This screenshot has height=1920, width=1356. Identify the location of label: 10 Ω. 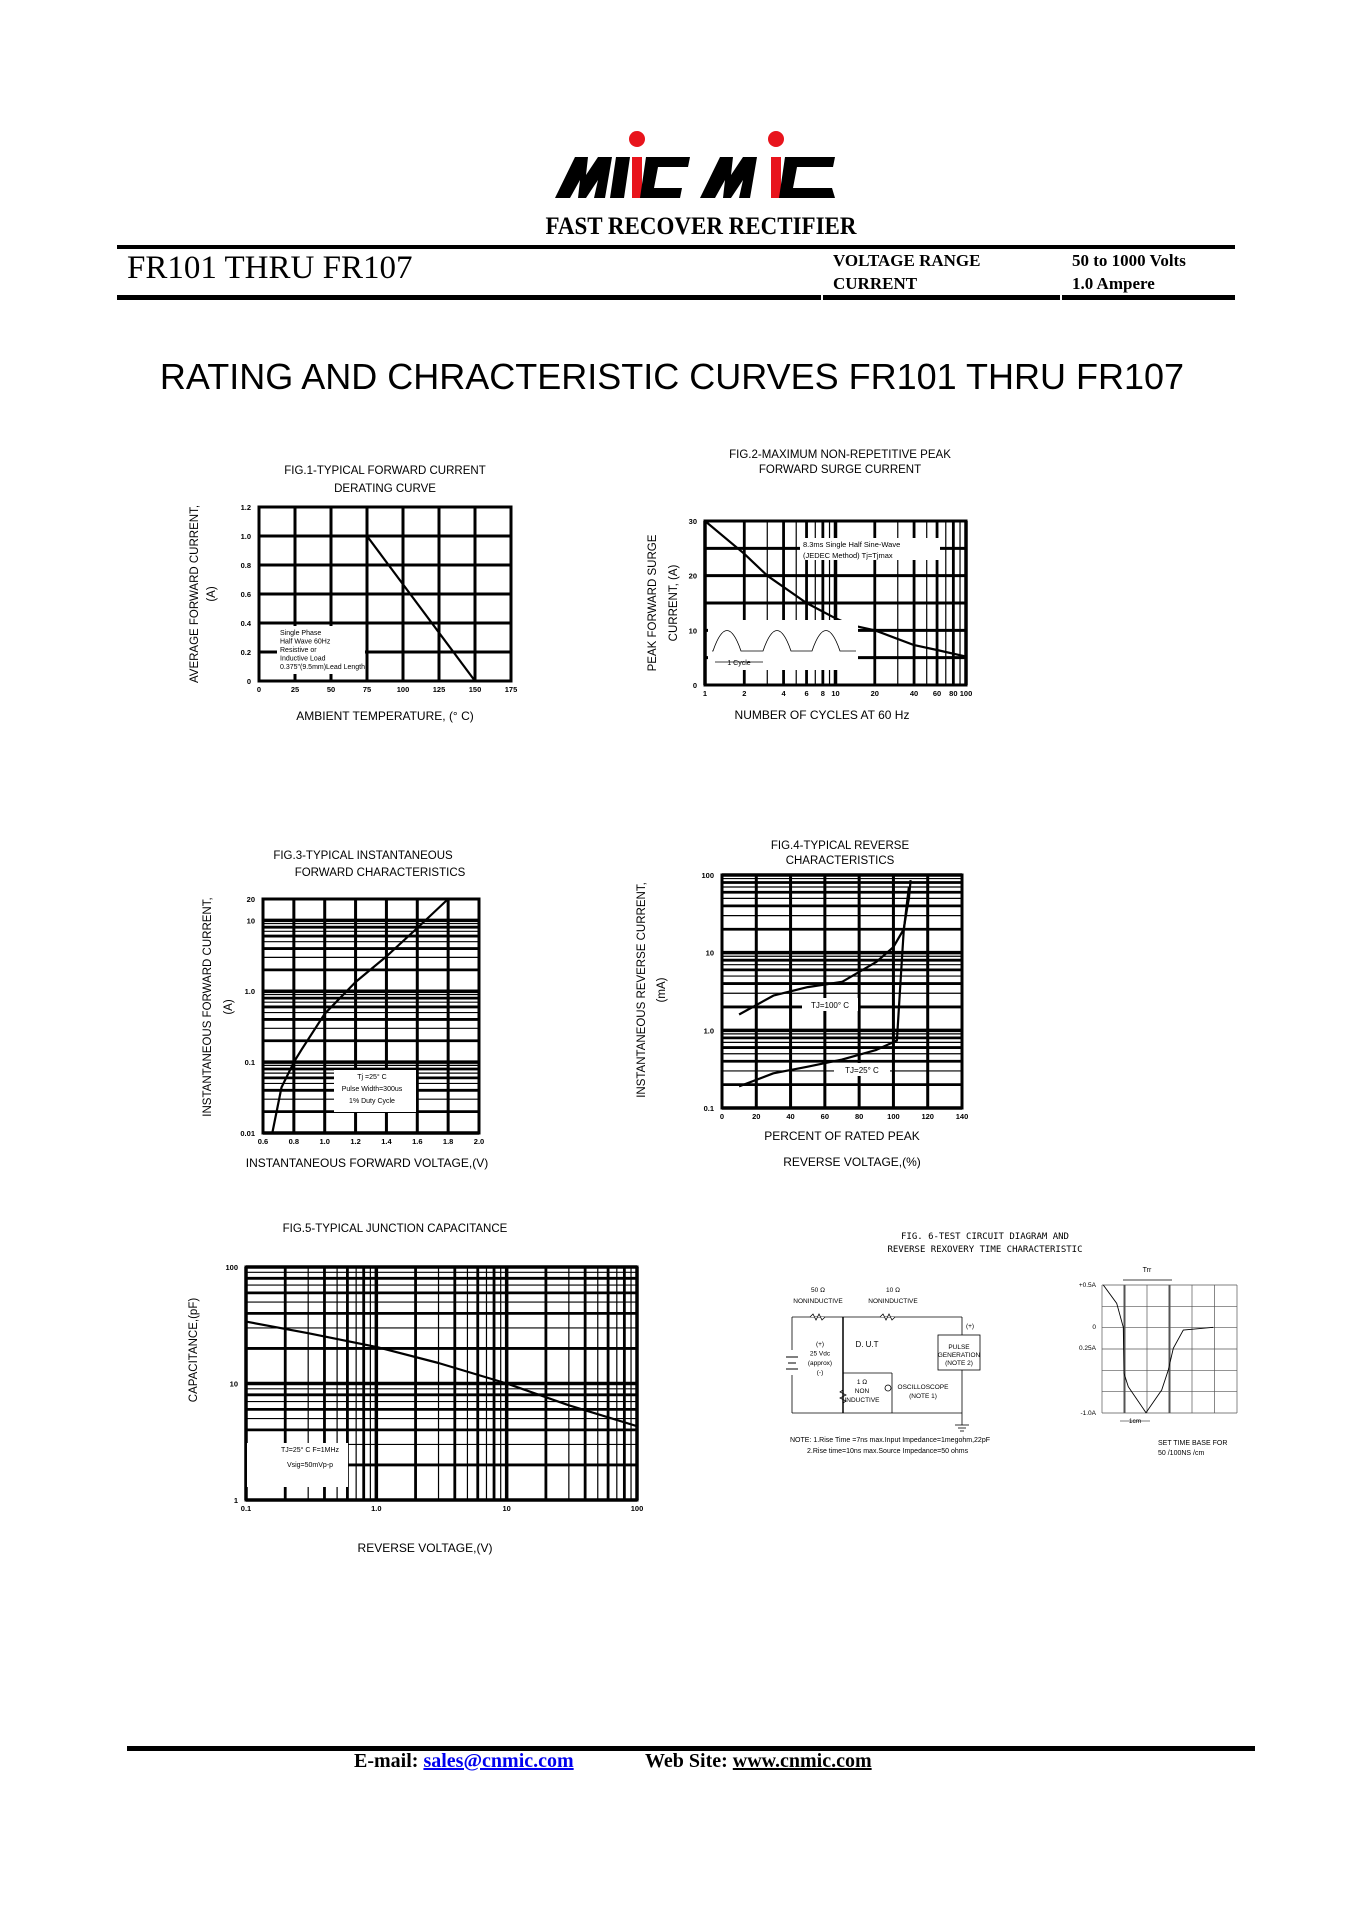
(893, 1290).